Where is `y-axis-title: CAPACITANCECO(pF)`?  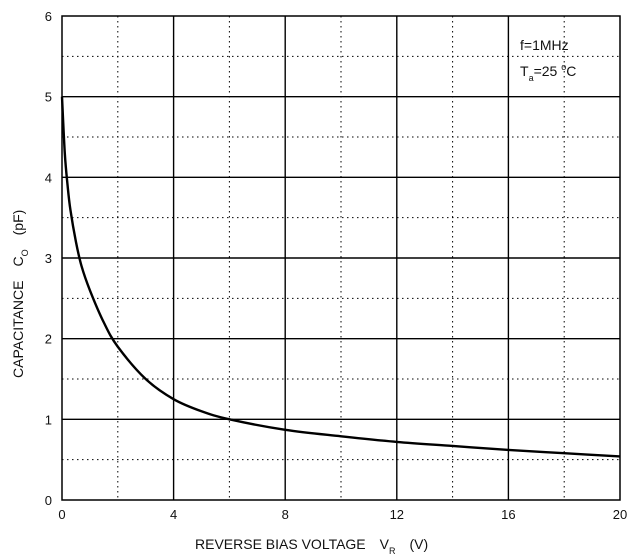 y-axis-title: CAPACITANCECO(pF) is located at coordinates (20, 294).